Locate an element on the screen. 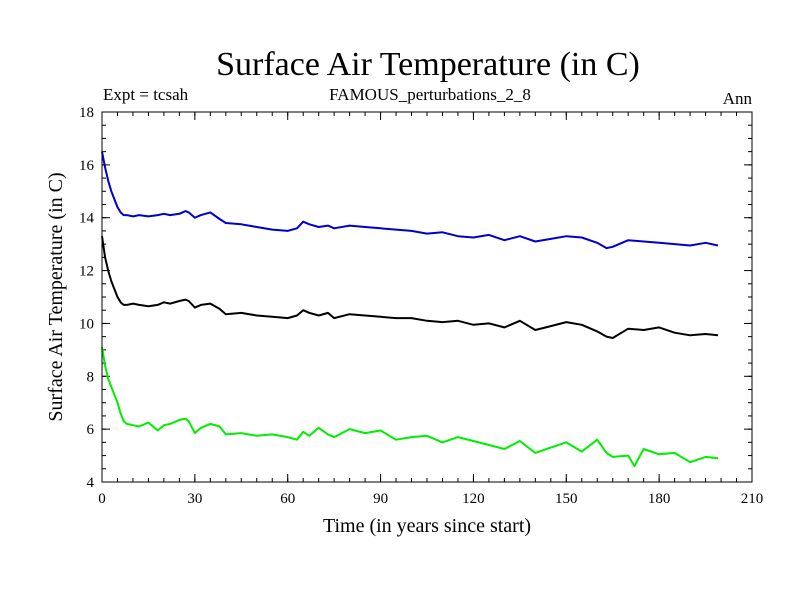 This screenshot has width=800, height=600. y-axis-label: Surface Air Temperature (in C) is located at coordinates (56, 296).